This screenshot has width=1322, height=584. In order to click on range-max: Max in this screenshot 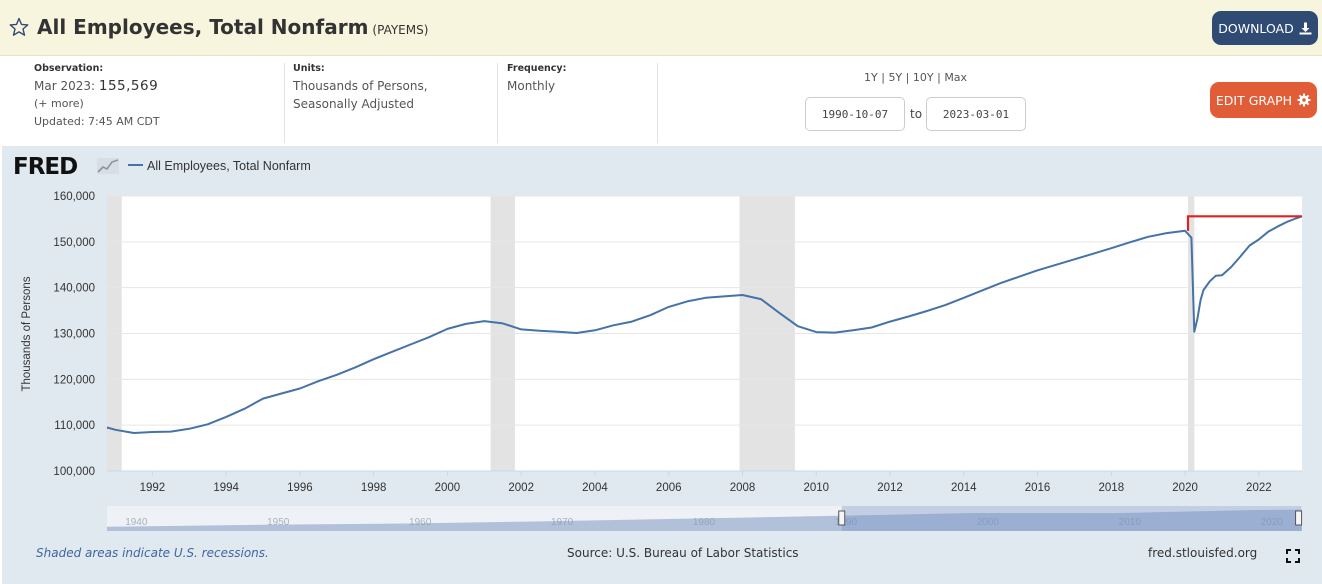, I will do `click(956, 77)`.